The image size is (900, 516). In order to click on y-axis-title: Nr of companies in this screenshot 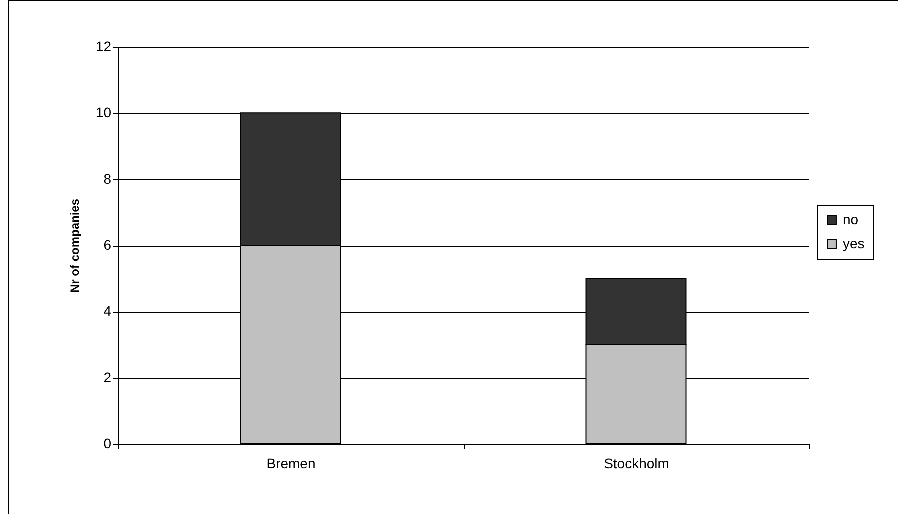, I will do `click(75, 246)`.